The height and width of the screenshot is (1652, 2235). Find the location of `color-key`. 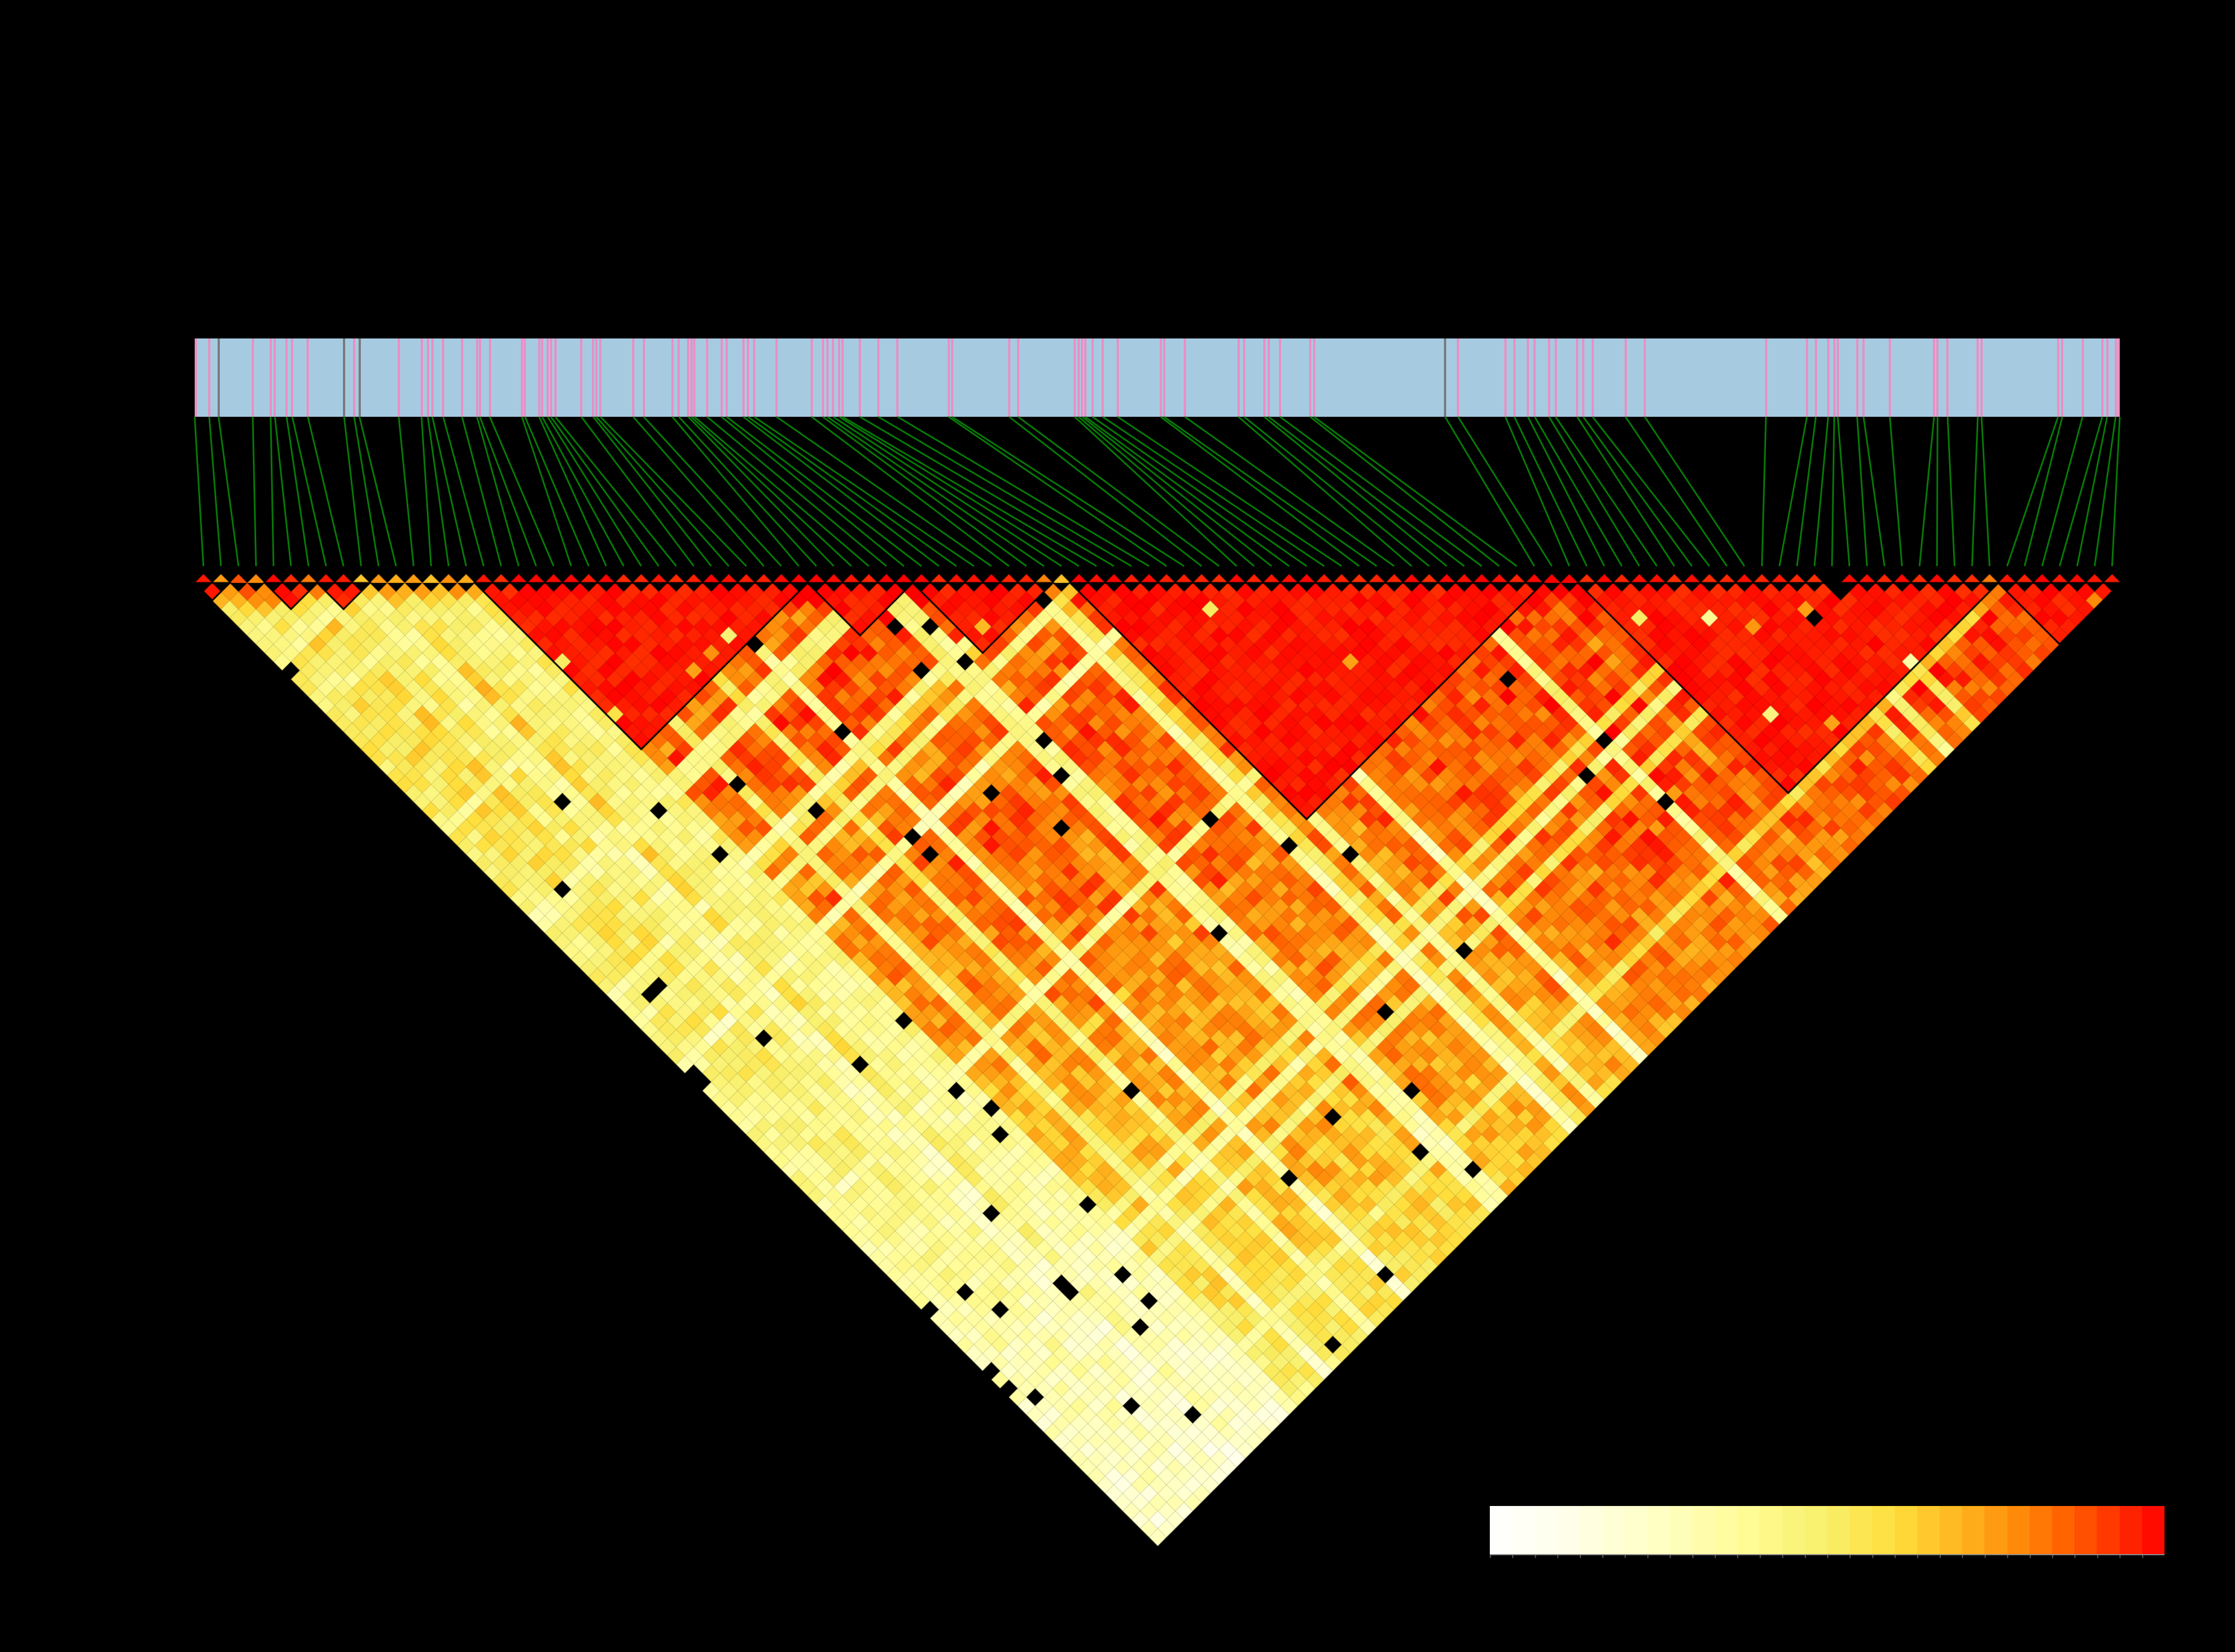

color-key is located at coordinates (1827, 1532).